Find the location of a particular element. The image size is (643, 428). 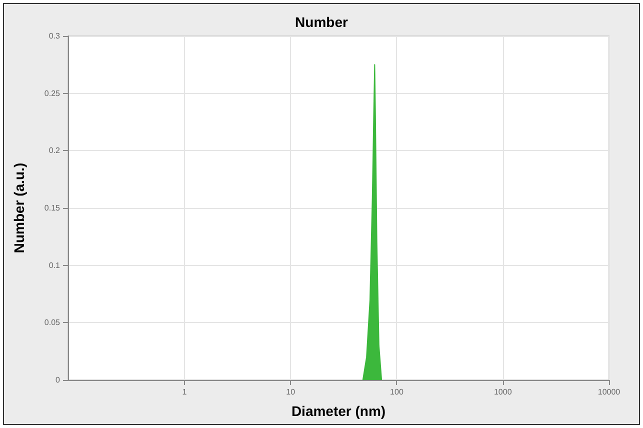

x-tick-label: 1 is located at coordinates (185, 392).